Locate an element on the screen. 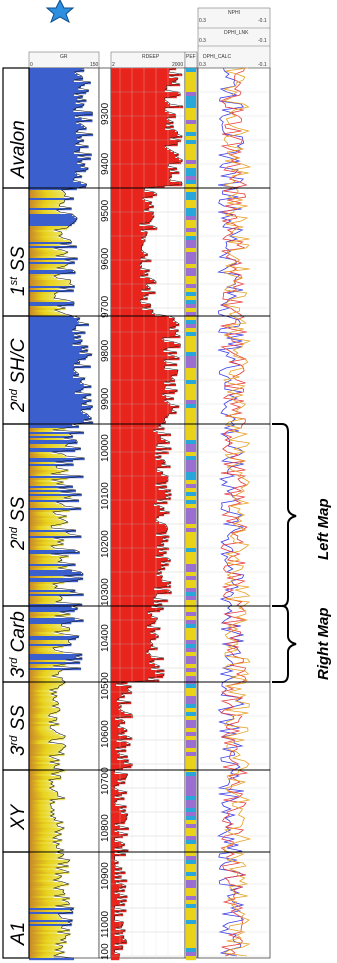 The width and height of the screenshot is (337, 963). star-icon is located at coordinates (60, 12).